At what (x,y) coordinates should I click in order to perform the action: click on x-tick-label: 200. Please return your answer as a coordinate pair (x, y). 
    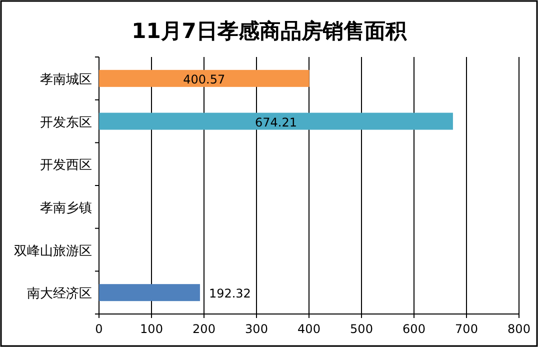
    Looking at the image, I should click on (204, 329).